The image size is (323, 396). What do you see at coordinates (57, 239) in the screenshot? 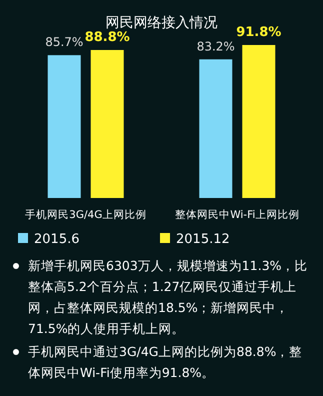
I see `legend-label: 2015.6` at bounding box center [57, 239].